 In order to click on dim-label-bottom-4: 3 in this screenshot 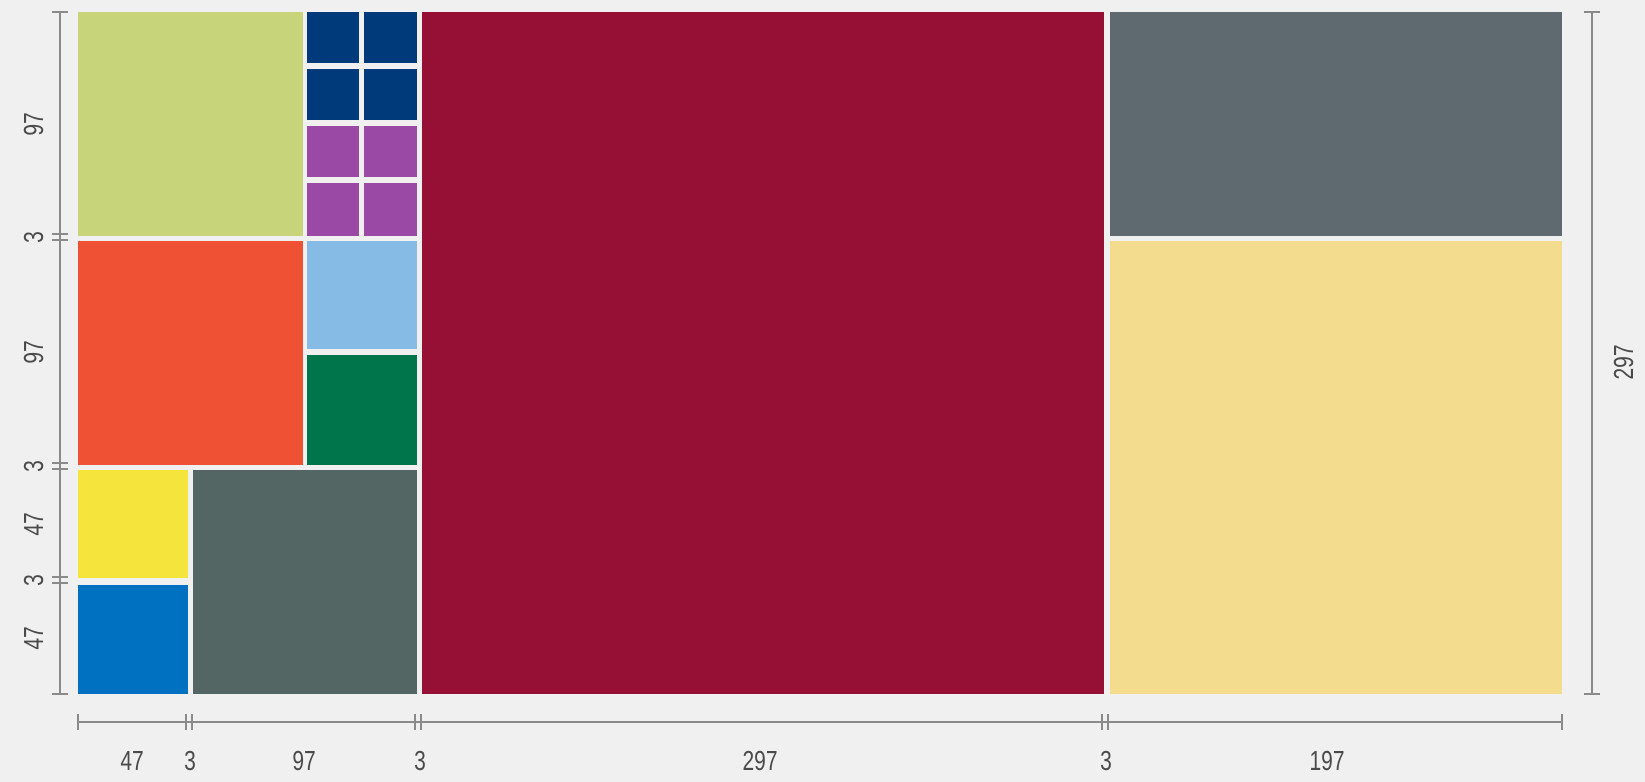, I will do `click(420, 760)`.